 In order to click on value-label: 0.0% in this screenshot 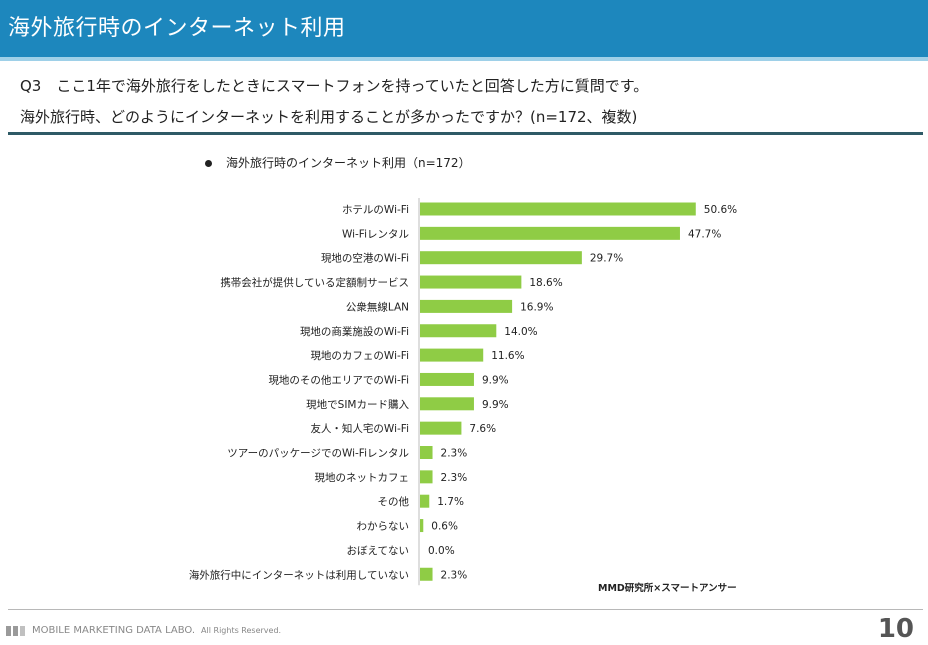, I will do `click(441, 551)`.